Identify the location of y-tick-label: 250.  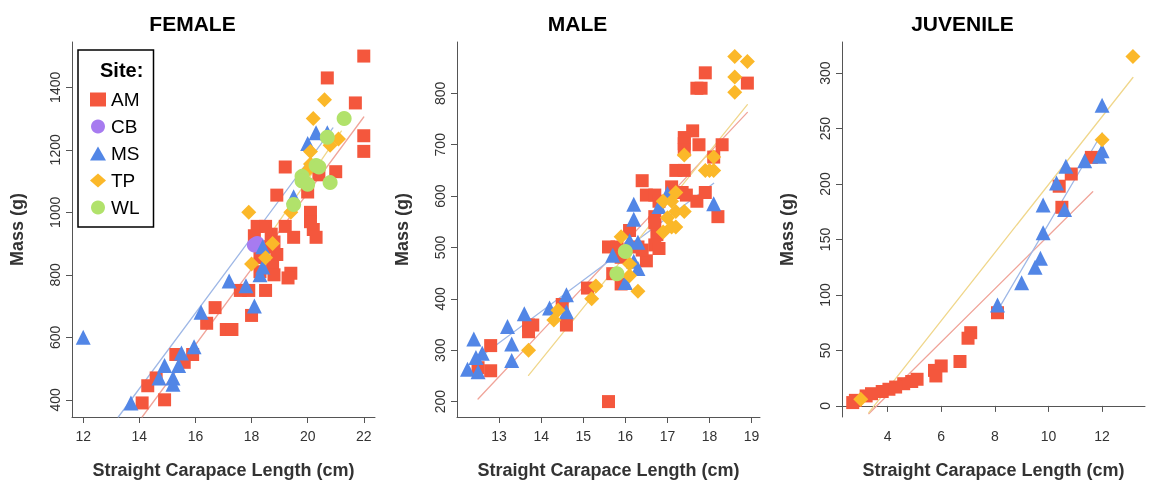
(825, 128).